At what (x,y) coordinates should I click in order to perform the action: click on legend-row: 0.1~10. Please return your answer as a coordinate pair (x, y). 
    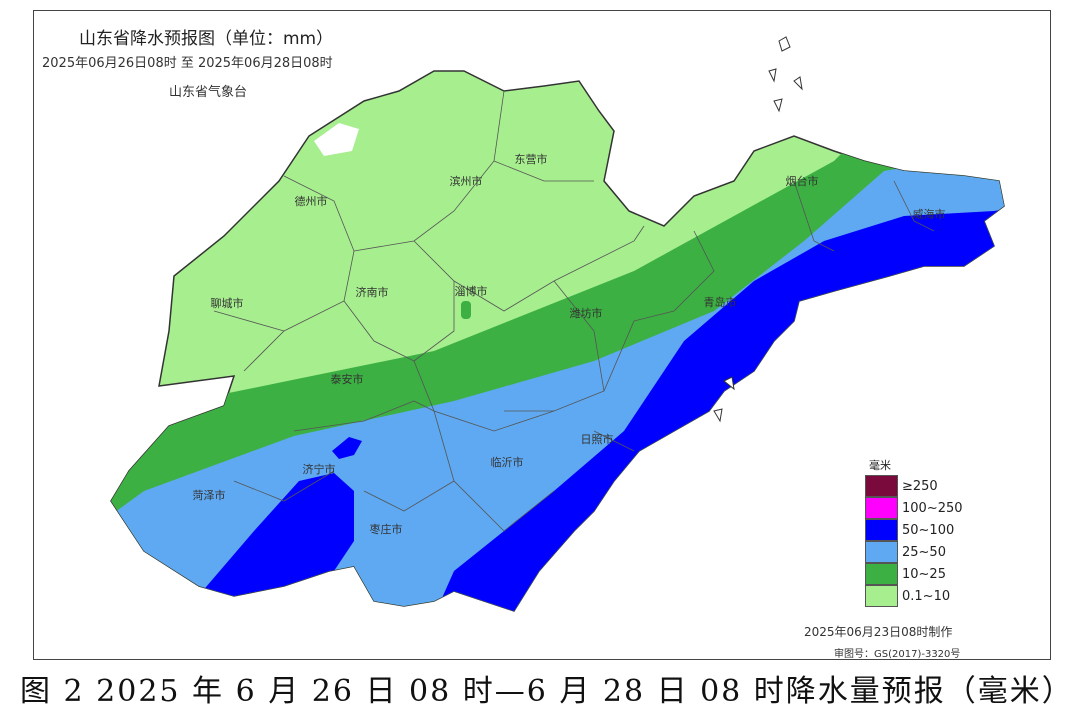
    Looking at the image, I should click on (914, 596).